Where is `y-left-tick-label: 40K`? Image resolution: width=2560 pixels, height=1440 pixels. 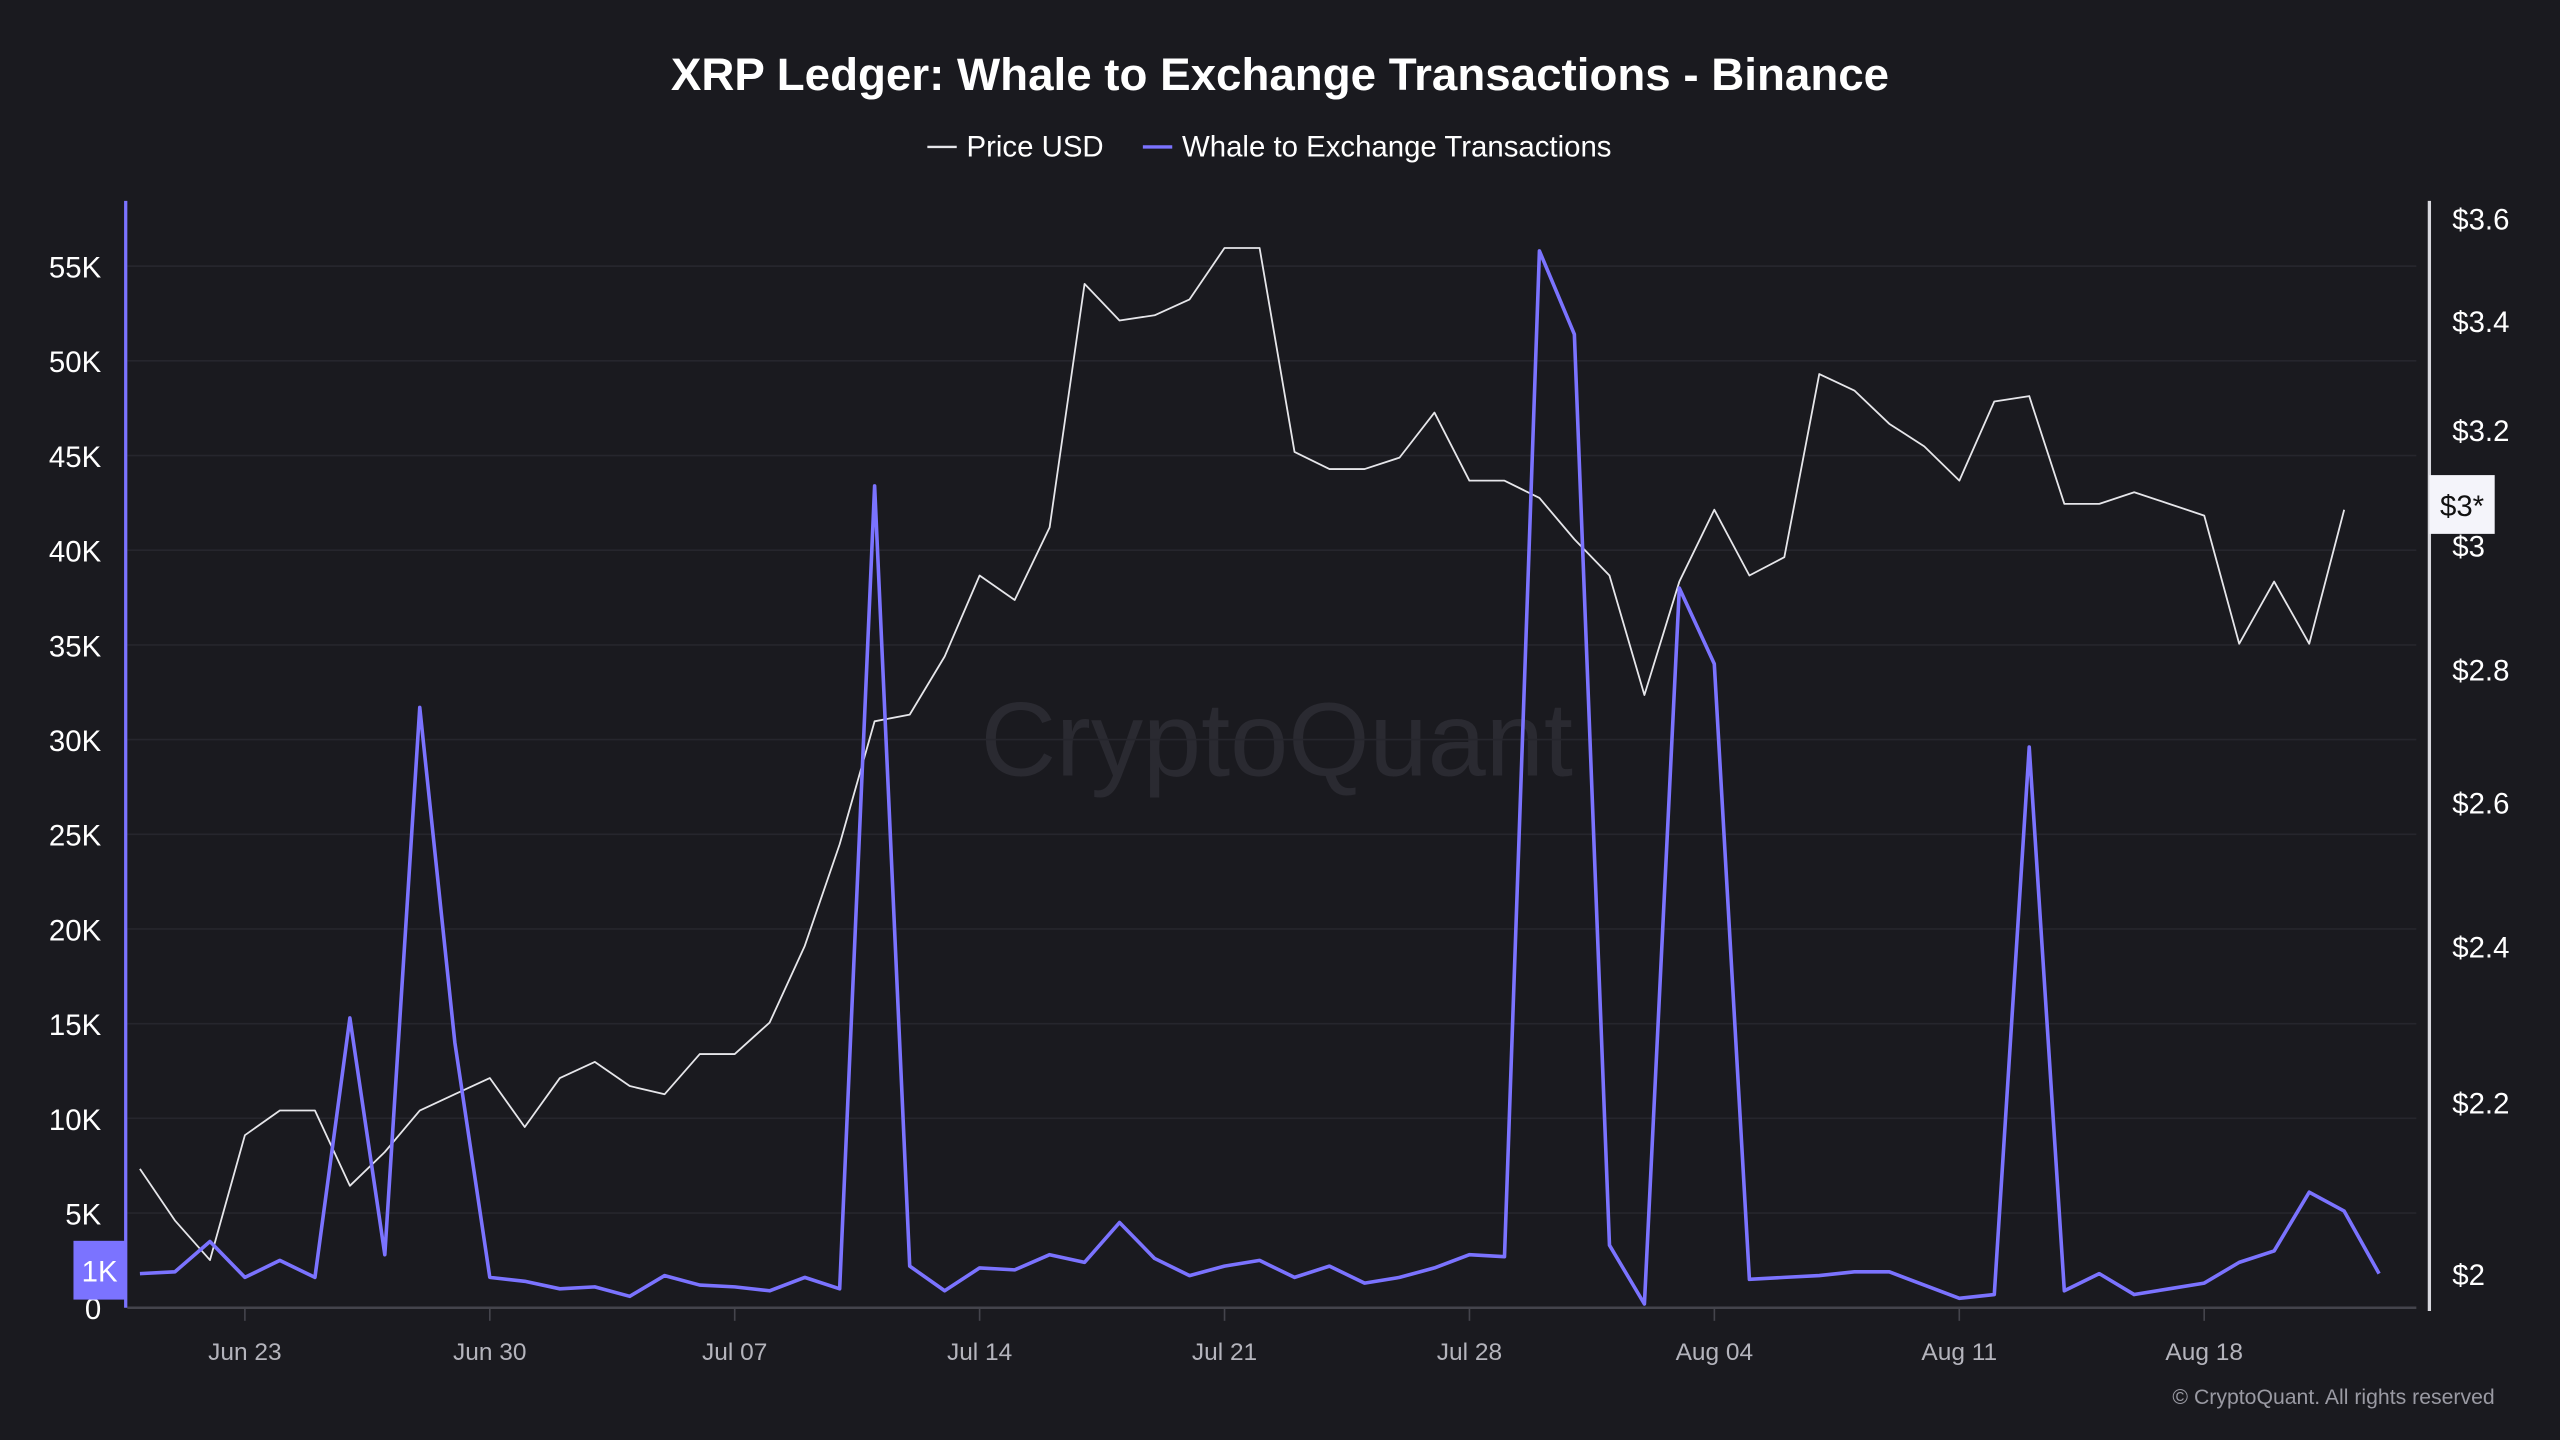 y-left-tick-label: 40K is located at coordinates (75, 552).